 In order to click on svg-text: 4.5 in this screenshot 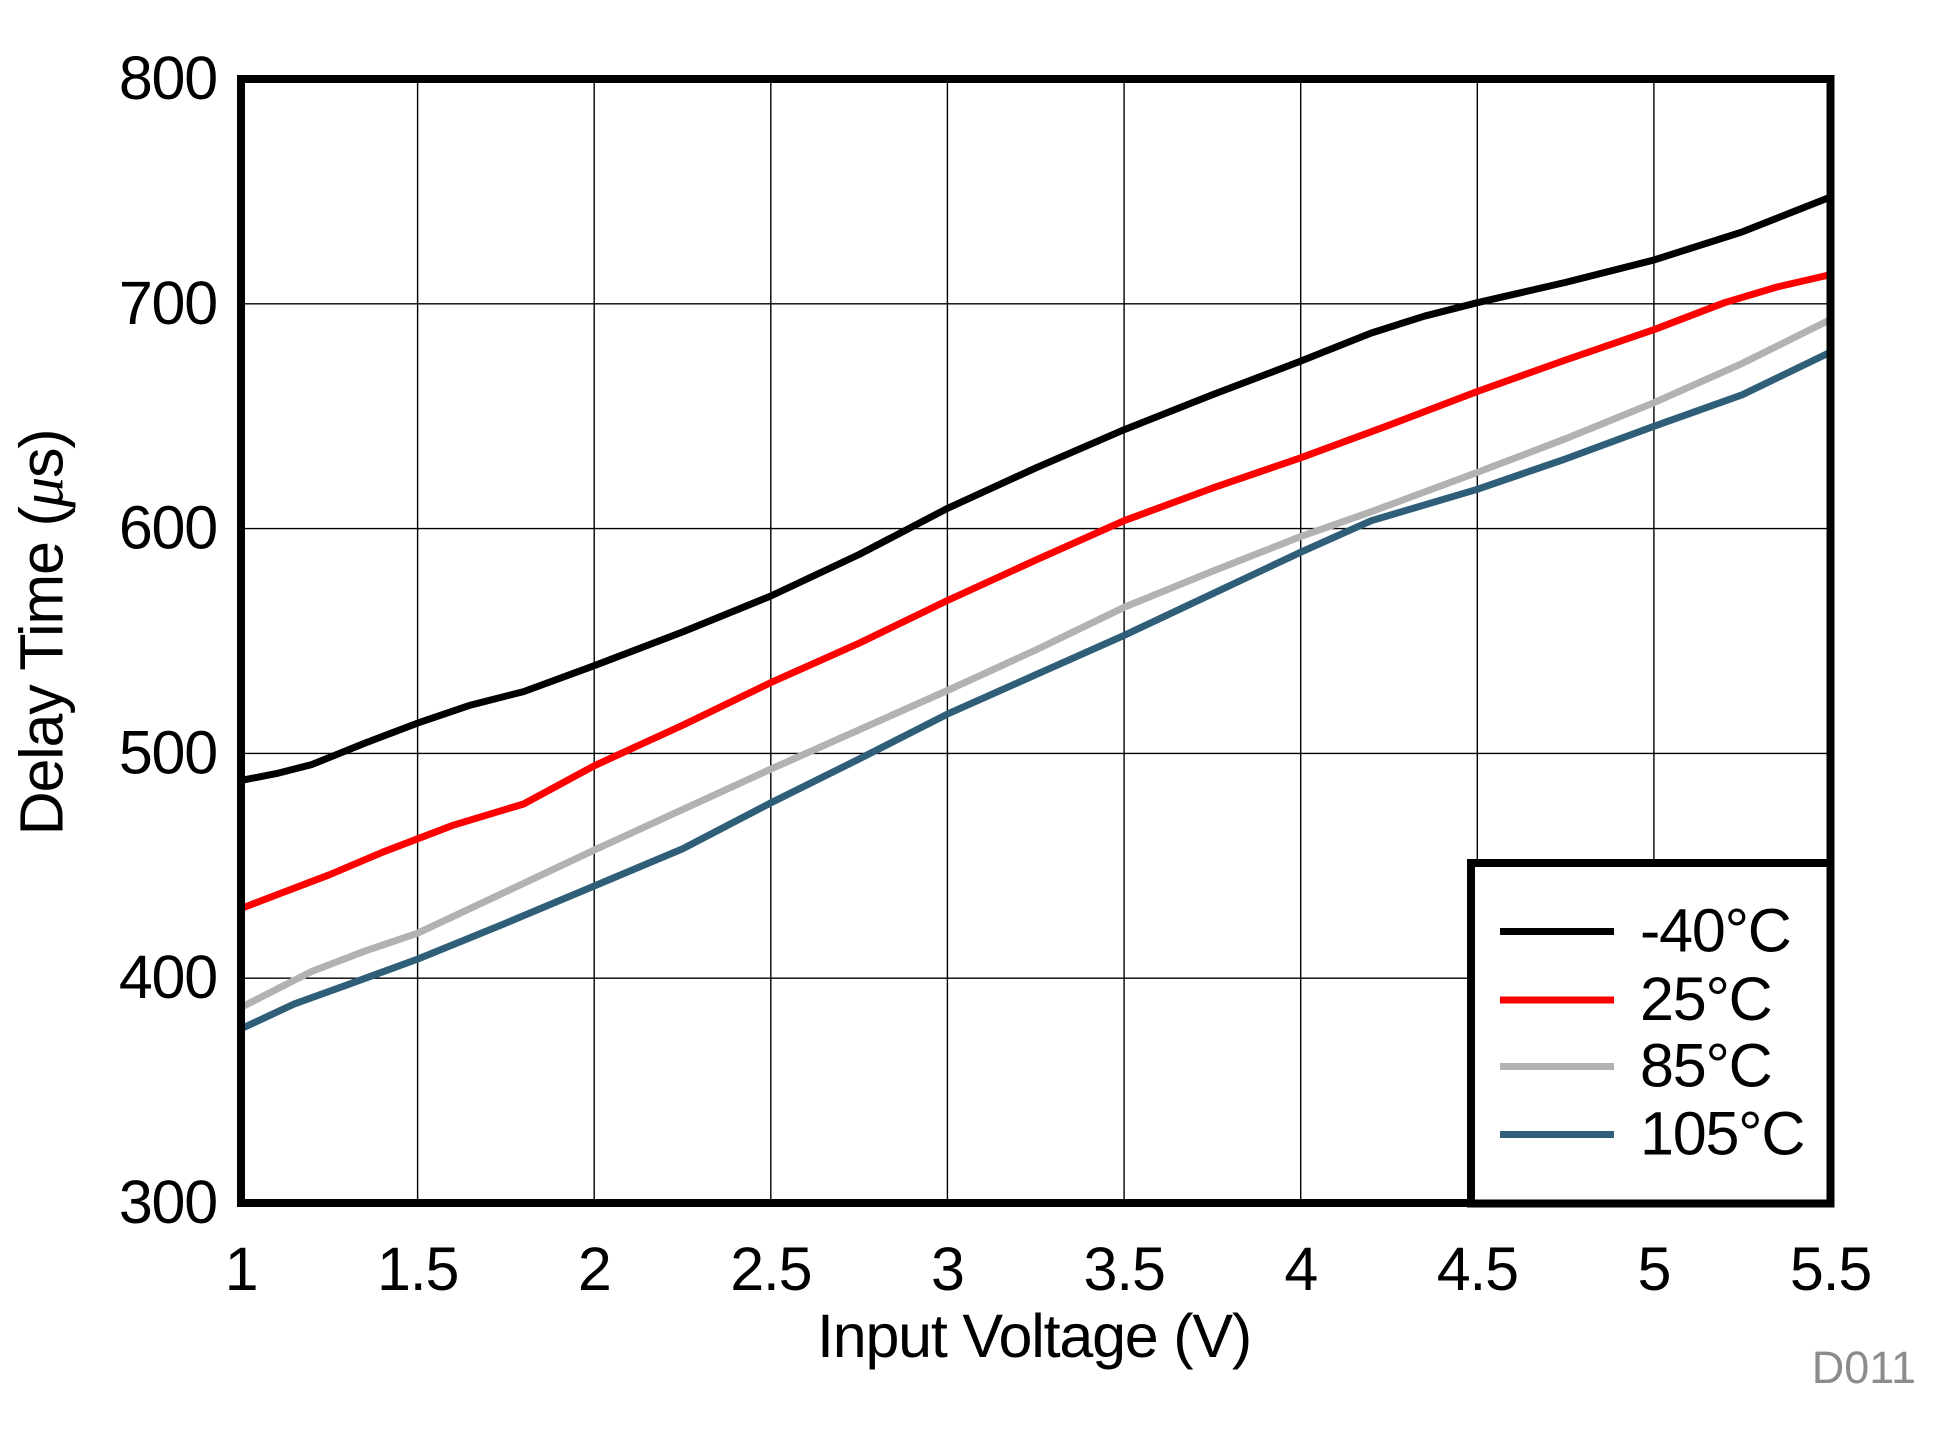, I will do `click(1477, 1269)`.